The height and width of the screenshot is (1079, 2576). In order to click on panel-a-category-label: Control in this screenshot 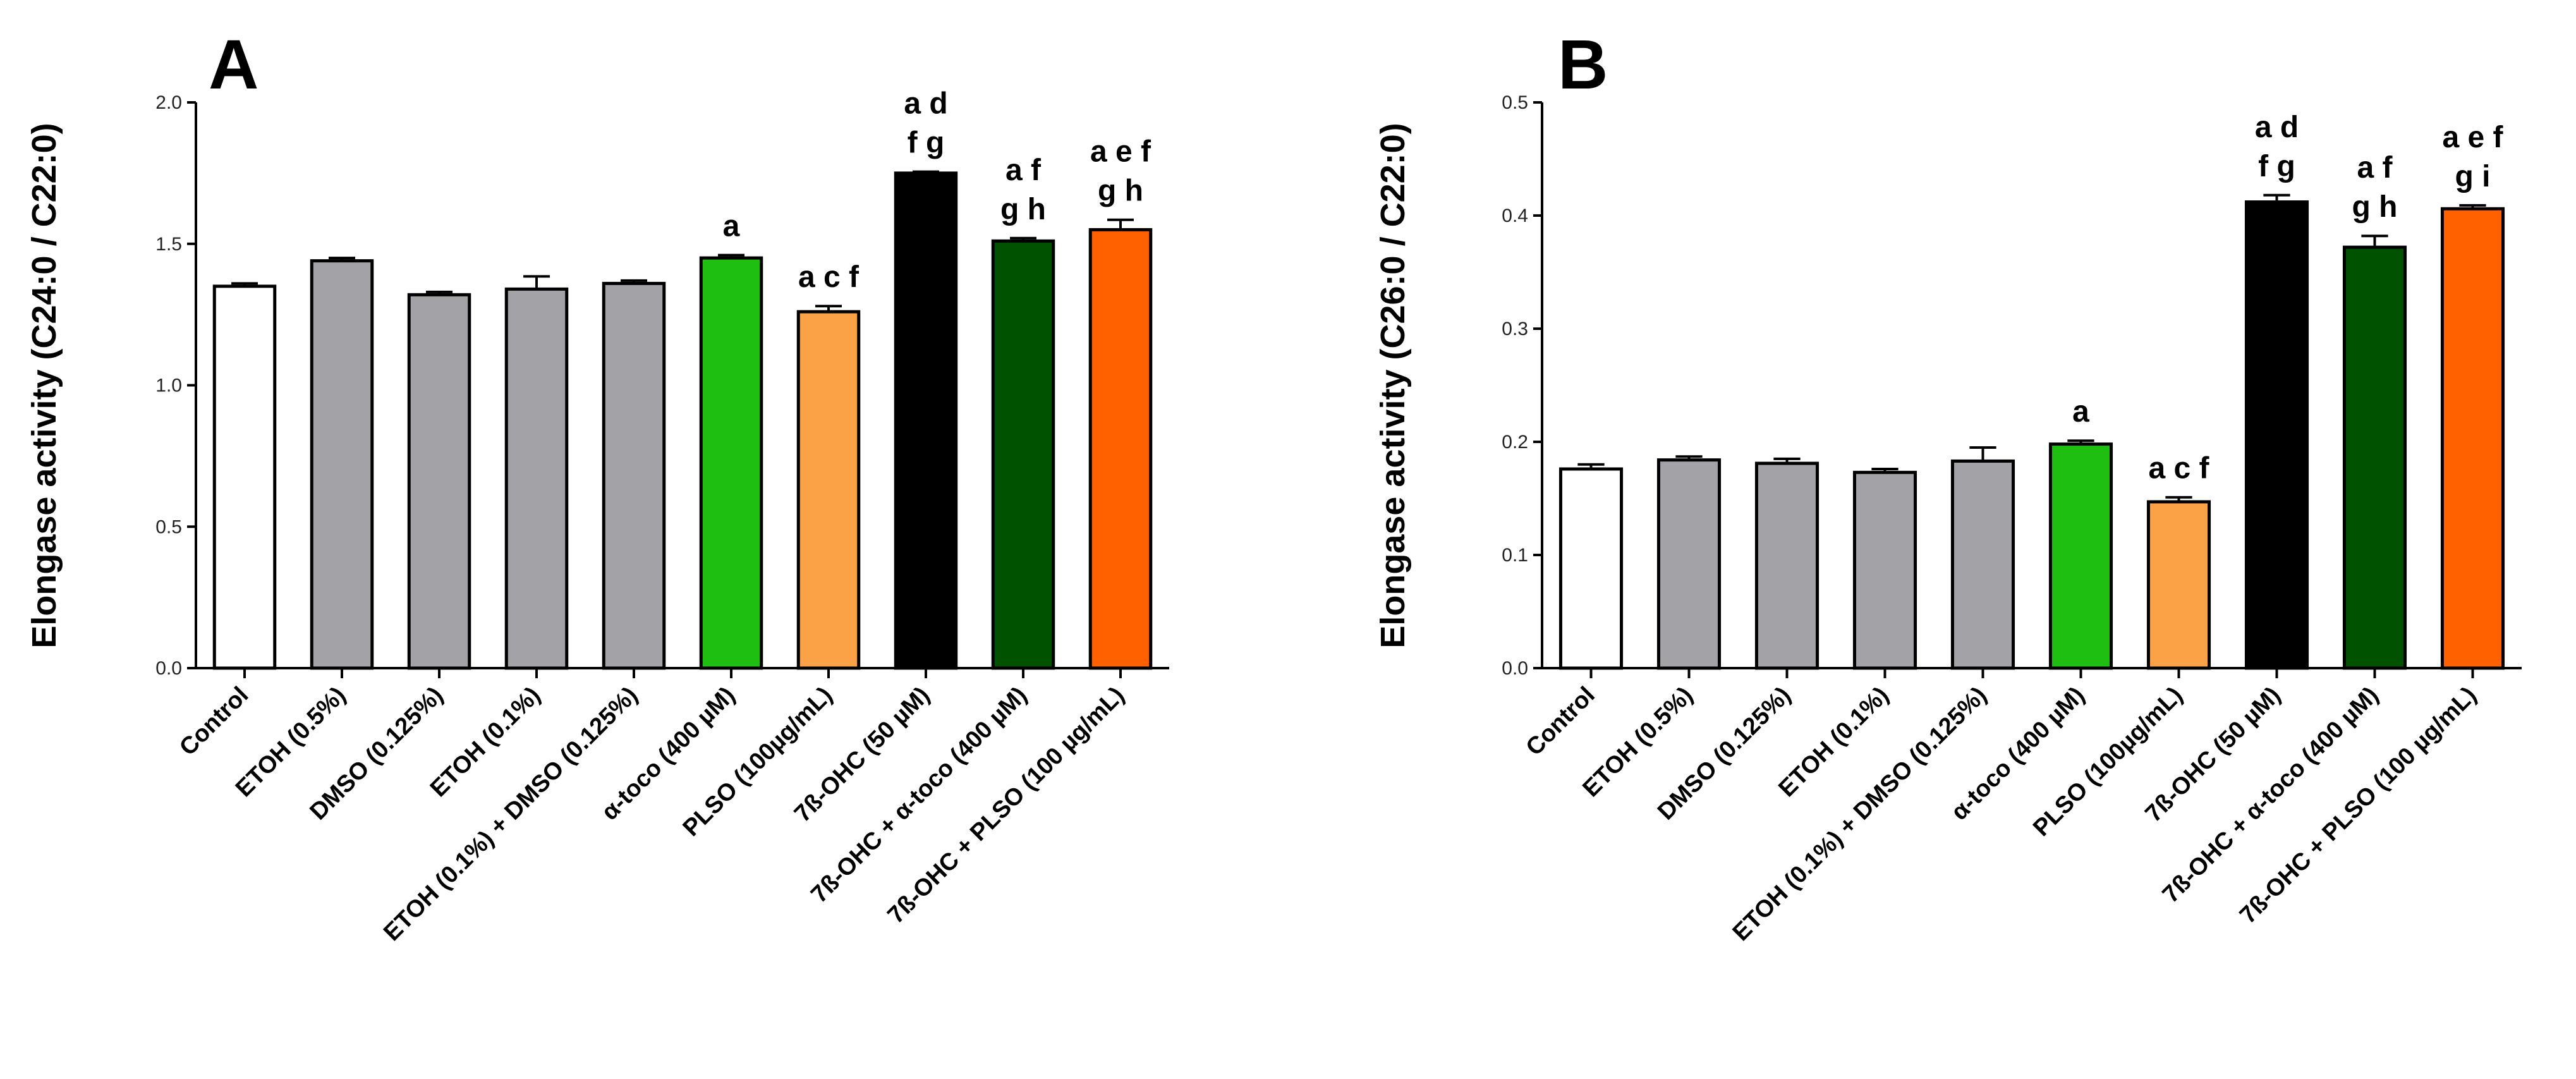, I will do `click(214, 721)`.